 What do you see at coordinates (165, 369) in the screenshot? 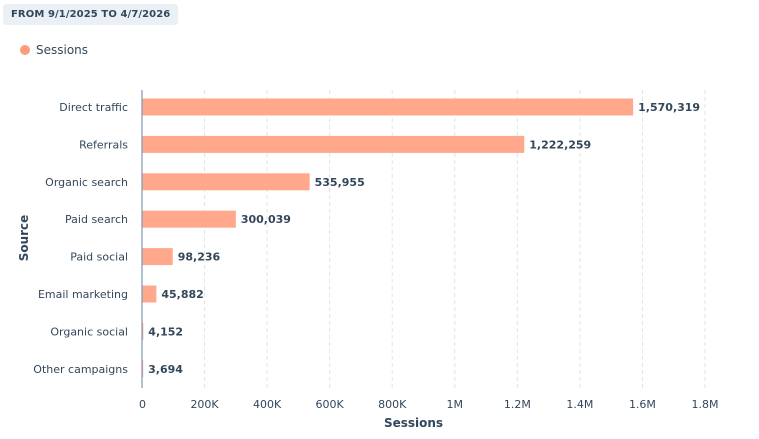
I see `value-label: 3,694` at bounding box center [165, 369].